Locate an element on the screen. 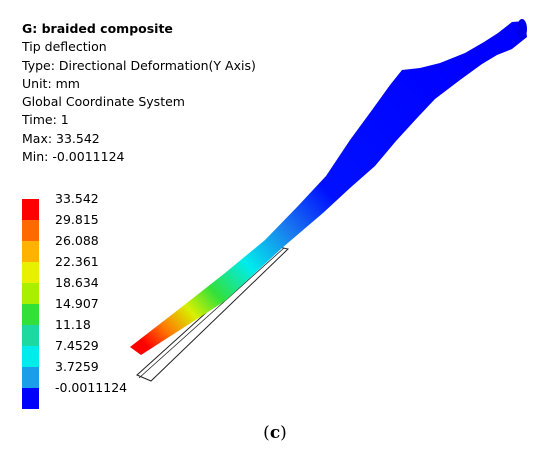  result-type: Type: Directional Deformation(Y Axis) is located at coordinates (139, 65).